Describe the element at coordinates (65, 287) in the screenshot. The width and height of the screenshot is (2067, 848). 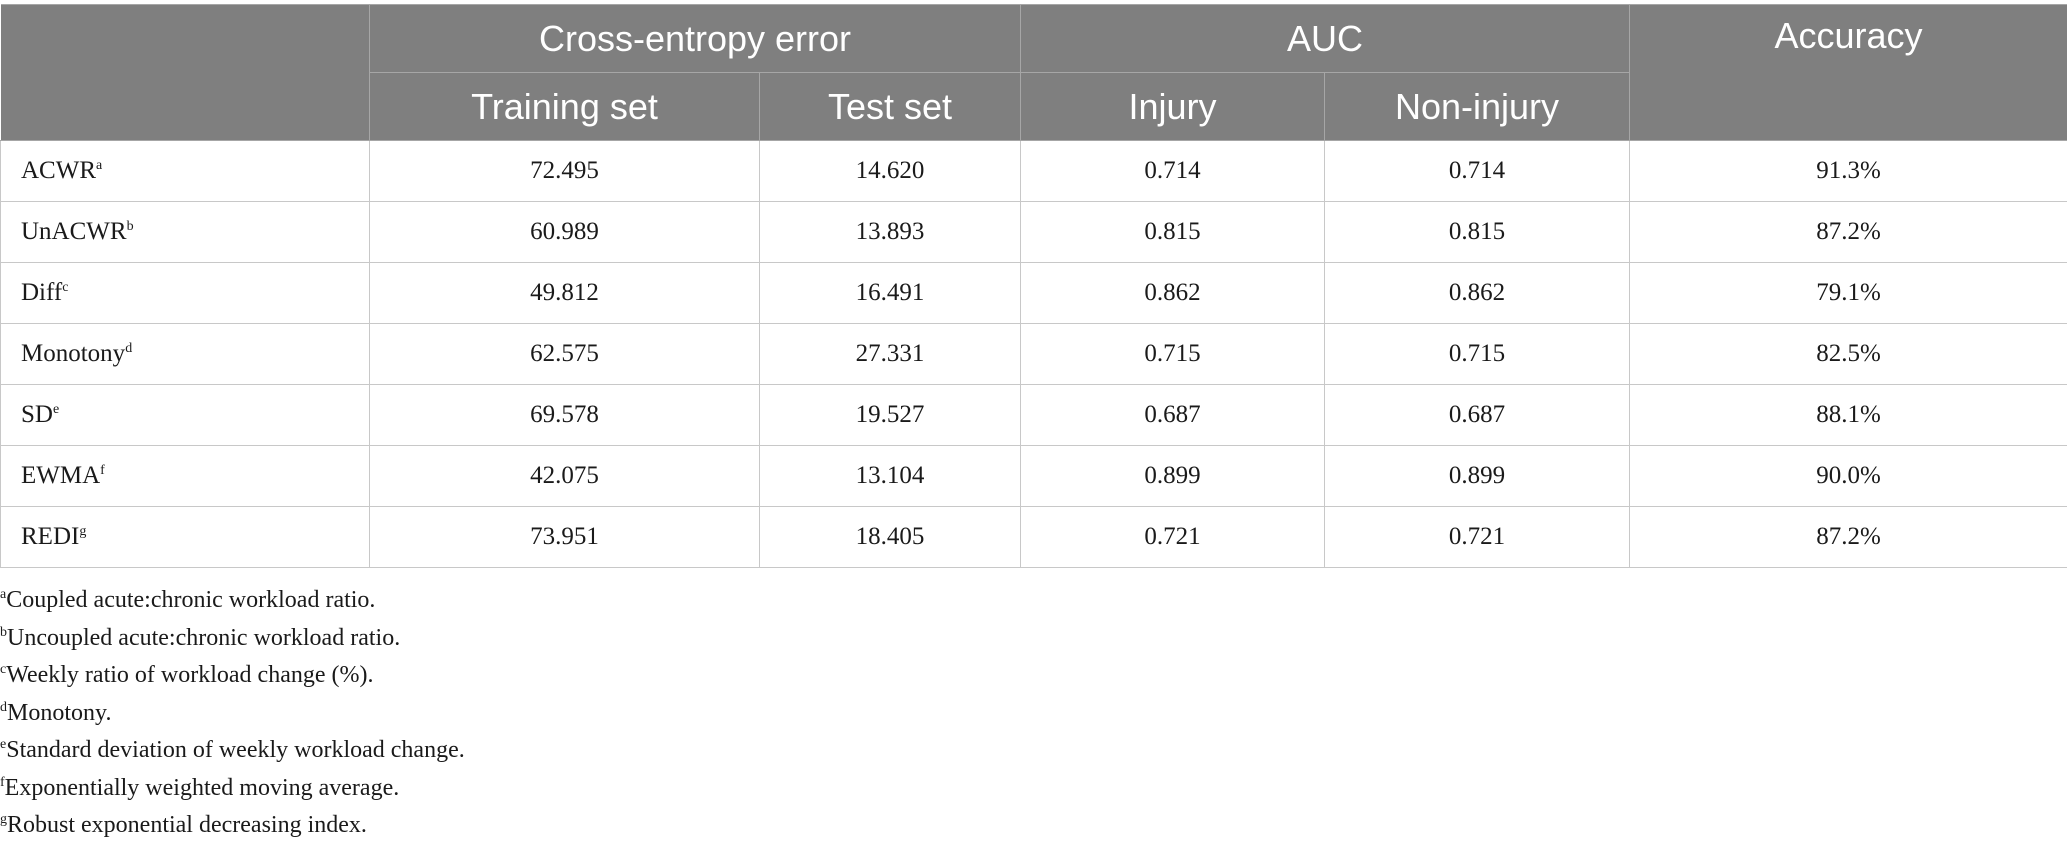
I see `row-footnote-marker: c` at that location.